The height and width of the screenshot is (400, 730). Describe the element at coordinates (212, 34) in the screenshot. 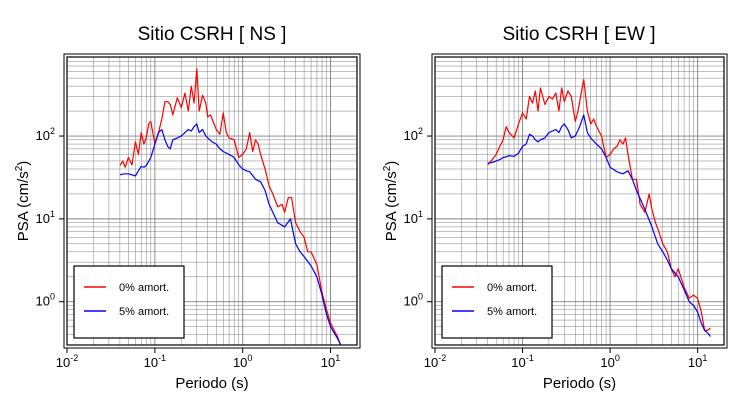

I see `chart-title: Sitio CSRH [ NS ]` at that location.